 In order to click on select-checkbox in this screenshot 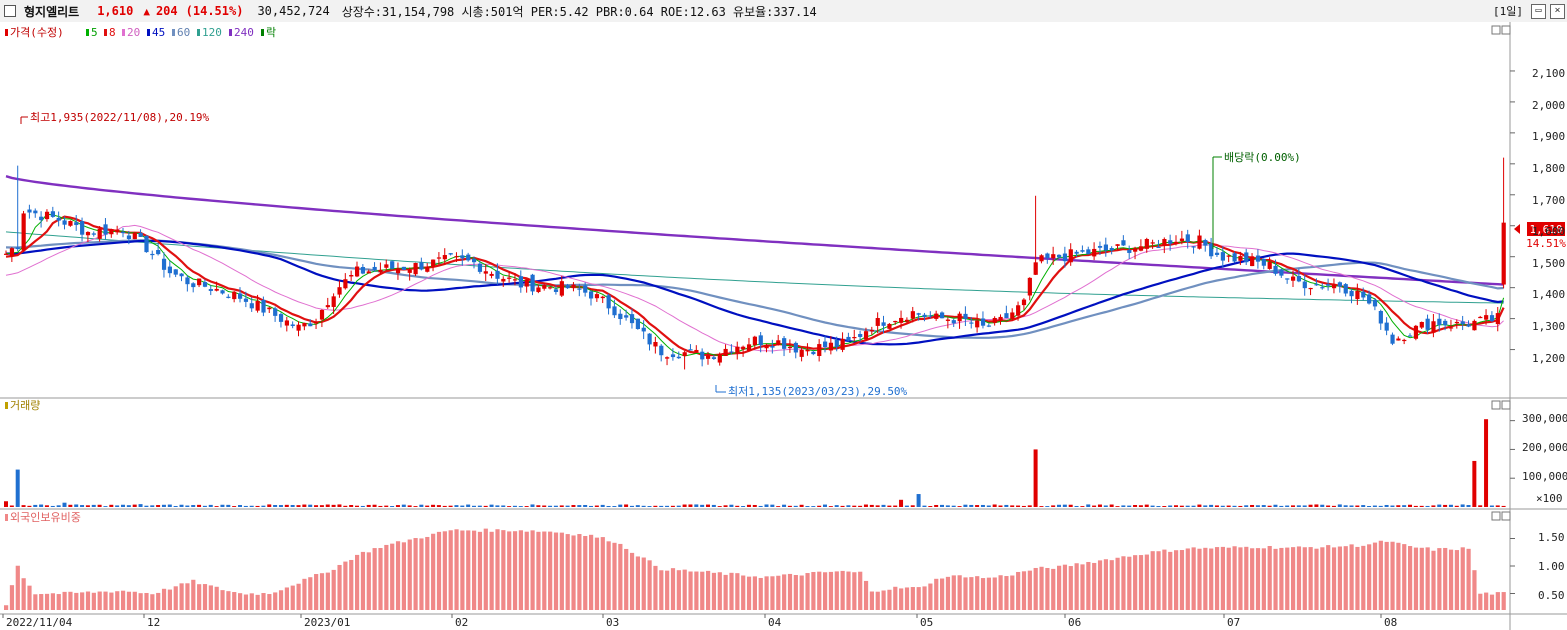, I will do `click(10, 11)`.